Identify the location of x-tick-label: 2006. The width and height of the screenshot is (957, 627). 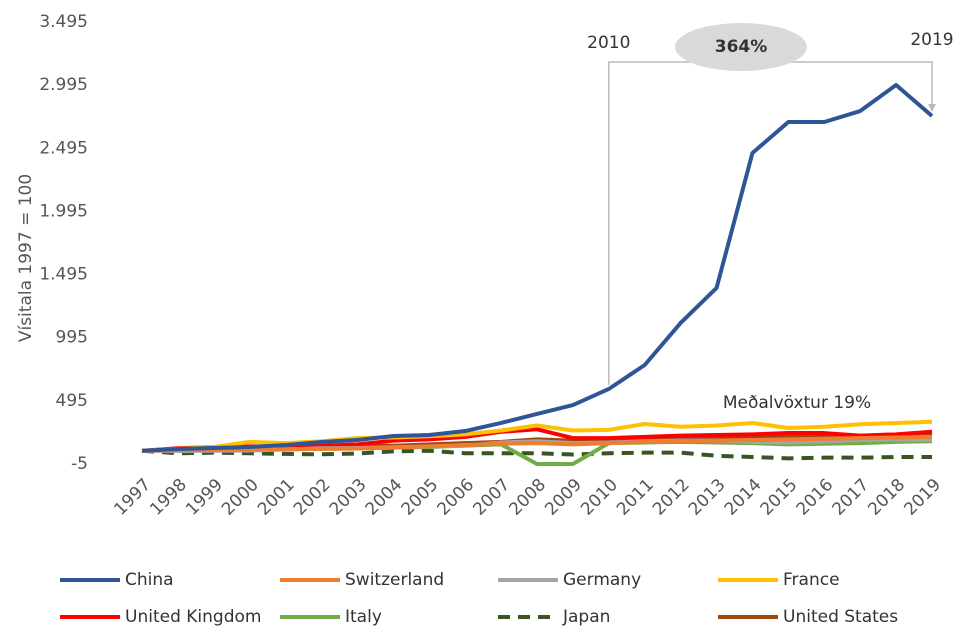
(456, 497).